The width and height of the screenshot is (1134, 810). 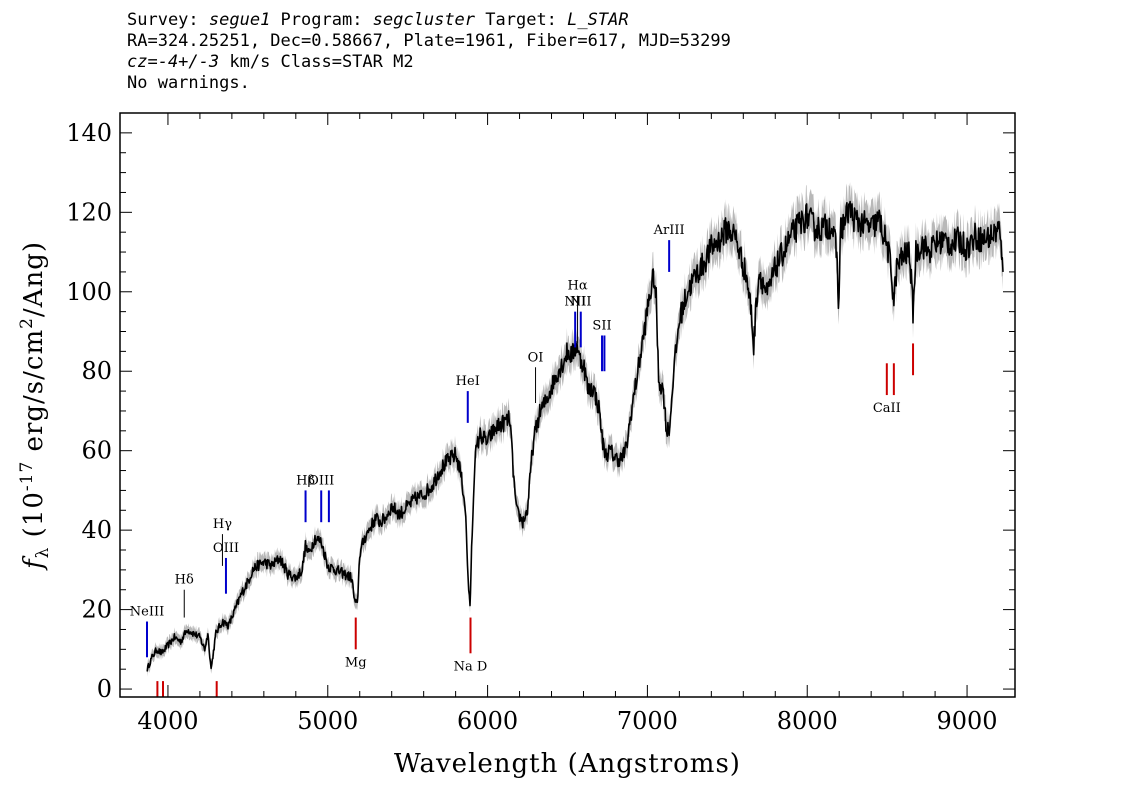 I want to click on y-axis-title-part: 2, so click(x=27, y=323).